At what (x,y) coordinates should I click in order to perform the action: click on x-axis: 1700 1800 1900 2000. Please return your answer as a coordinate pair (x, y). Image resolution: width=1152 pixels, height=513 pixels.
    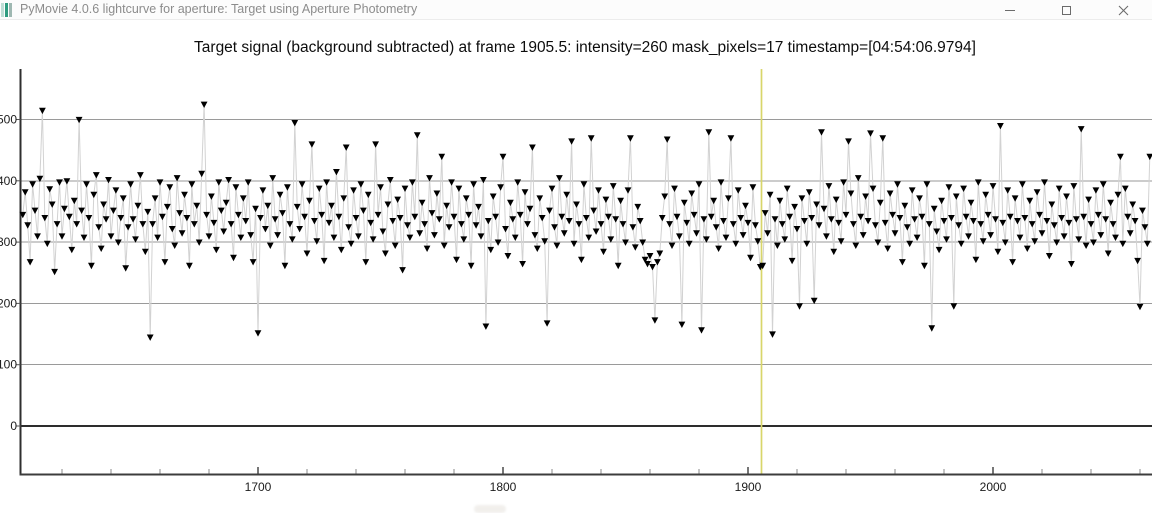
    Looking at the image, I should click on (601, 480).